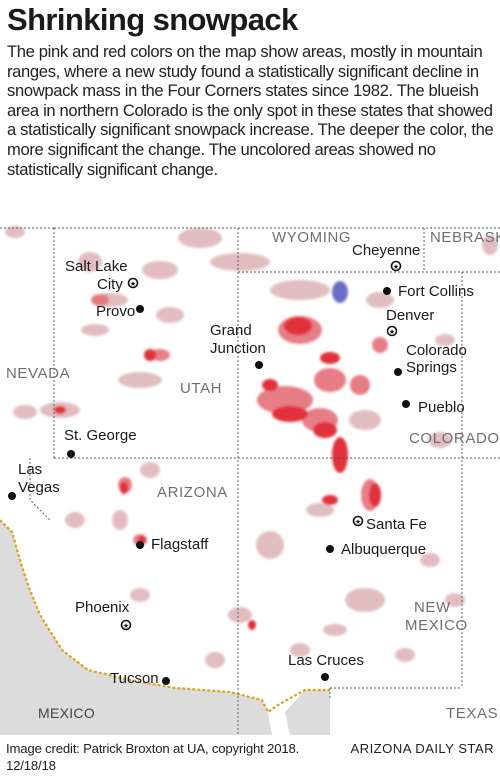 Image resolution: width=500 pixels, height=776 pixels. What do you see at coordinates (201, 388) in the screenshot?
I see `state-label-utah: UTAH` at bounding box center [201, 388].